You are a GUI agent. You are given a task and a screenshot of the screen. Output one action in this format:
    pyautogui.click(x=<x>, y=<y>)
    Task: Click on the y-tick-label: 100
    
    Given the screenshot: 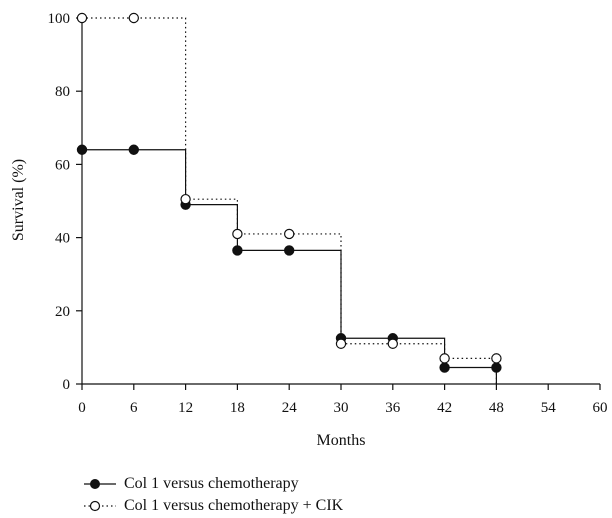 What is the action you would take?
    pyautogui.click(x=59, y=19)
    